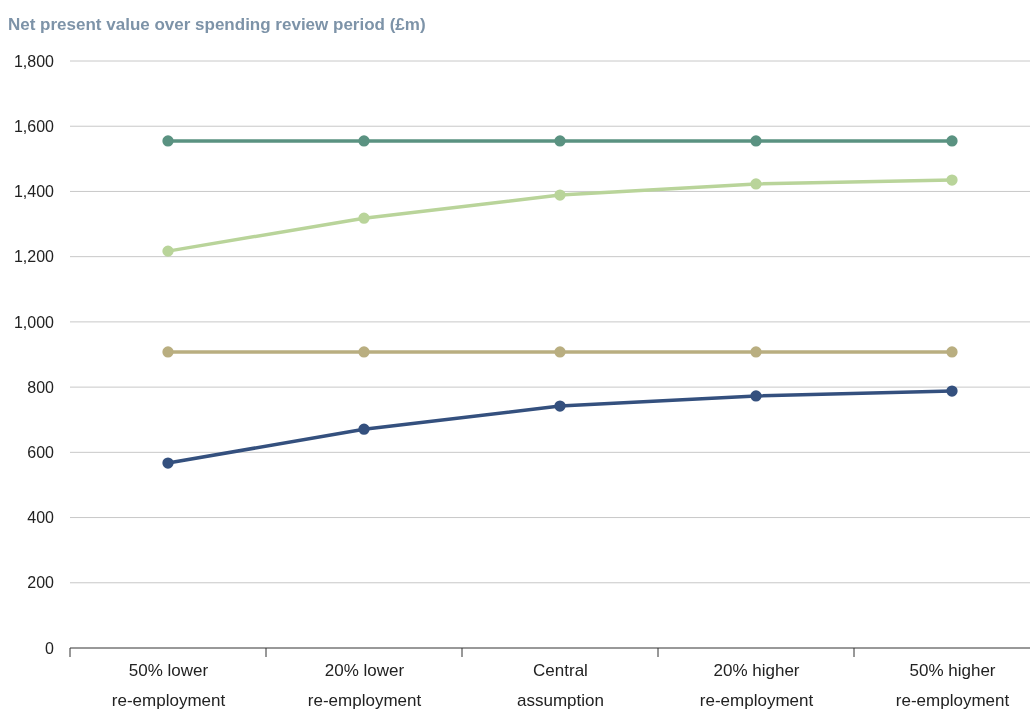 This screenshot has width=1034, height=724. I want to click on x-tick-label: 20% lower re-employment, so click(364, 685).